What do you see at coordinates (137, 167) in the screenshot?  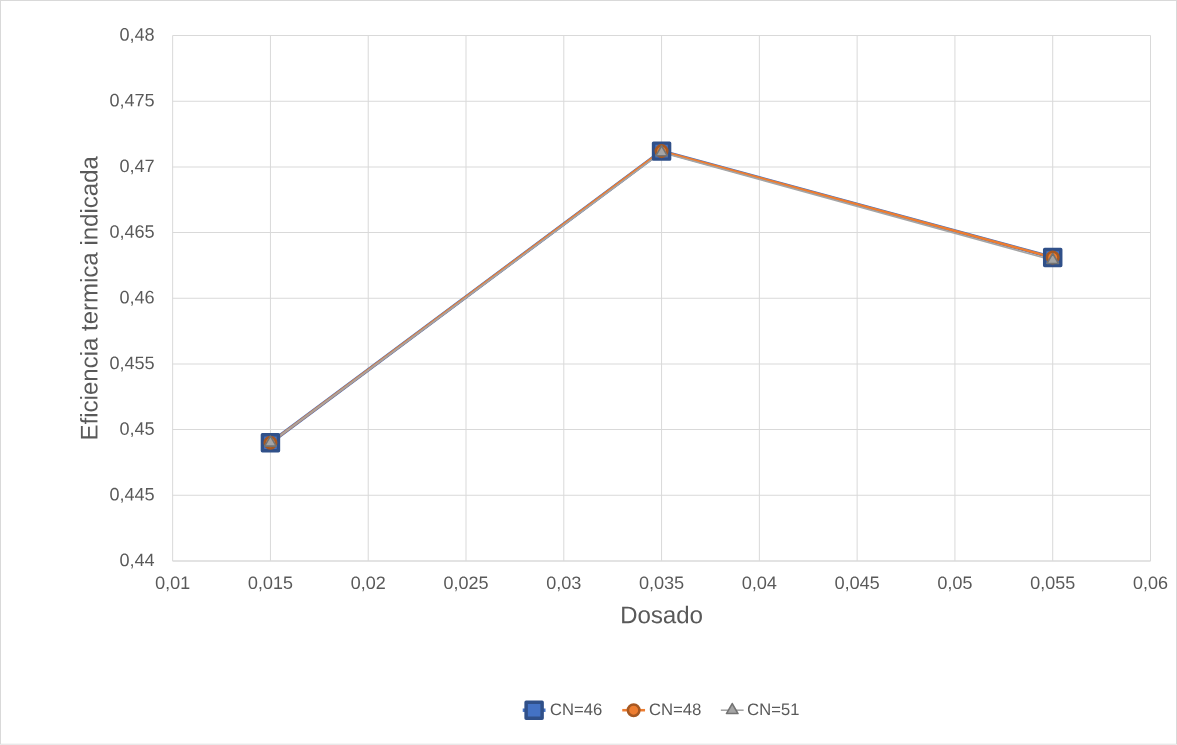 I see `y-tick-label: 0,47` at bounding box center [137, 167].